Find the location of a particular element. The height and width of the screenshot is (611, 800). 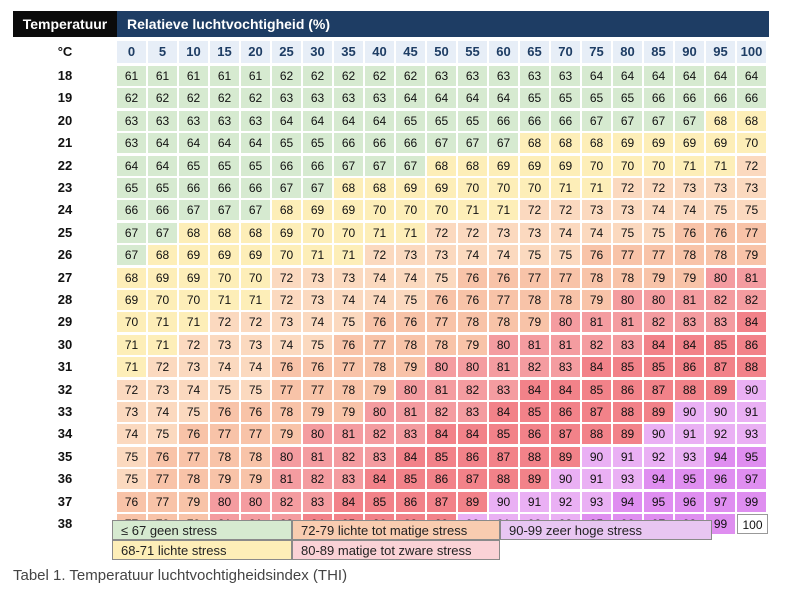

thi-cell: 78 is located at coordinates (628, 277).